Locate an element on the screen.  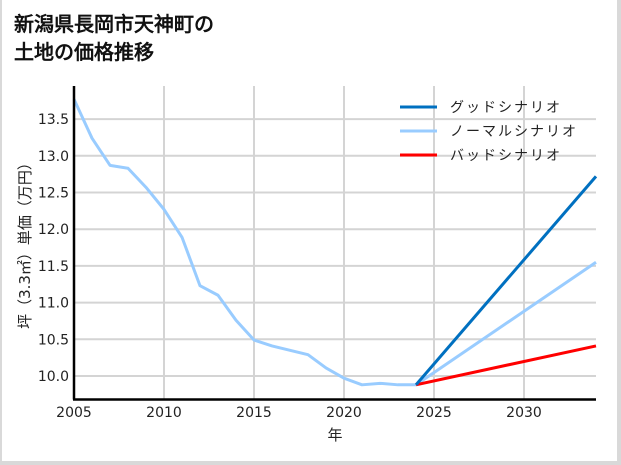
x-tick-label: 2010 is located at coordinates (164, 413).